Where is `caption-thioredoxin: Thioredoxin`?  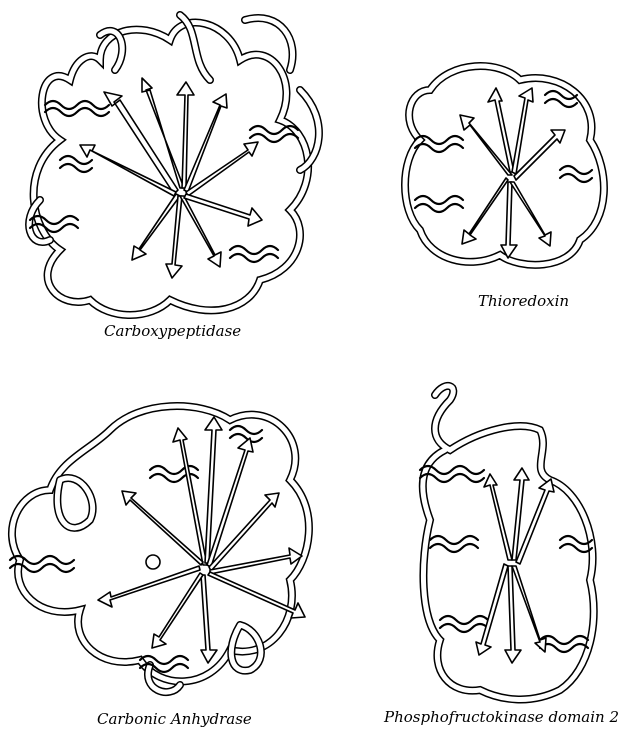 caption-thioredoxin: Thioredoxin is located at coordinates (524, 301).